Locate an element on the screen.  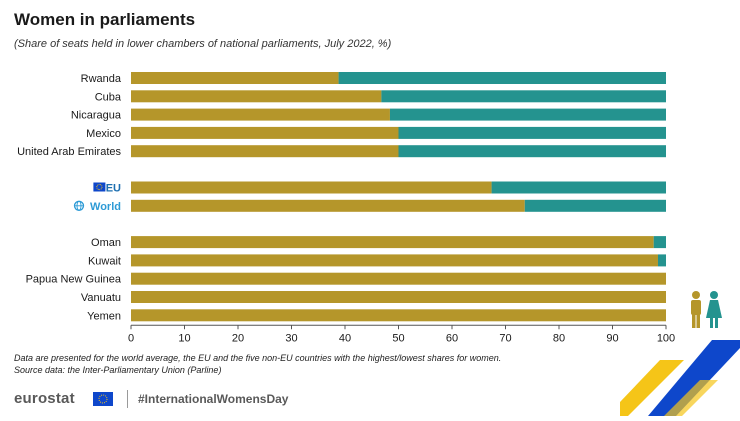
x-tick-label: 30 is located at coordinates (291, 338).